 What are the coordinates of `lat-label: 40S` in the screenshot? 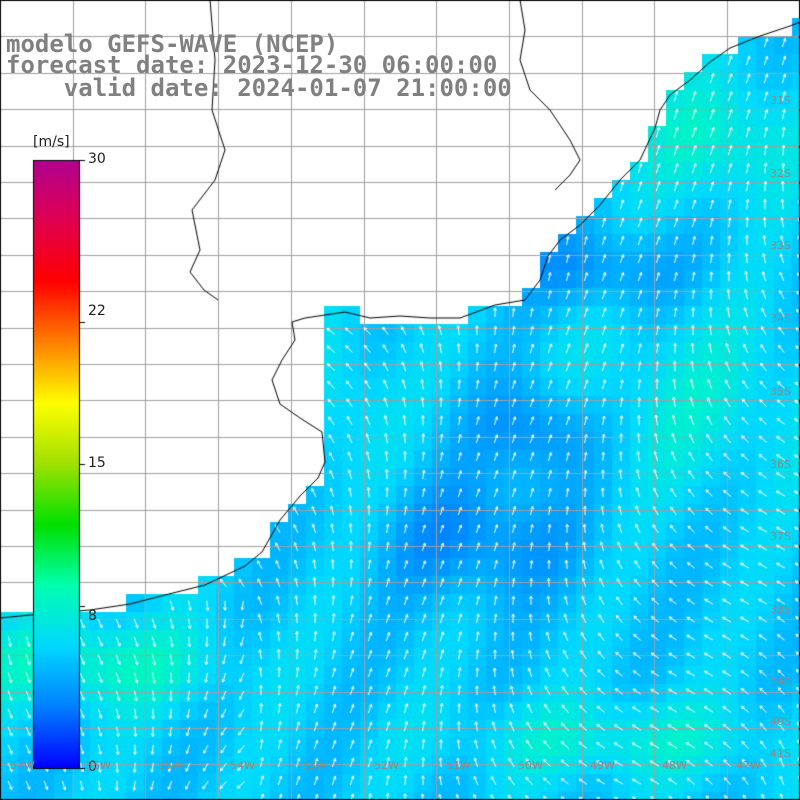 It's located at (780, 721).